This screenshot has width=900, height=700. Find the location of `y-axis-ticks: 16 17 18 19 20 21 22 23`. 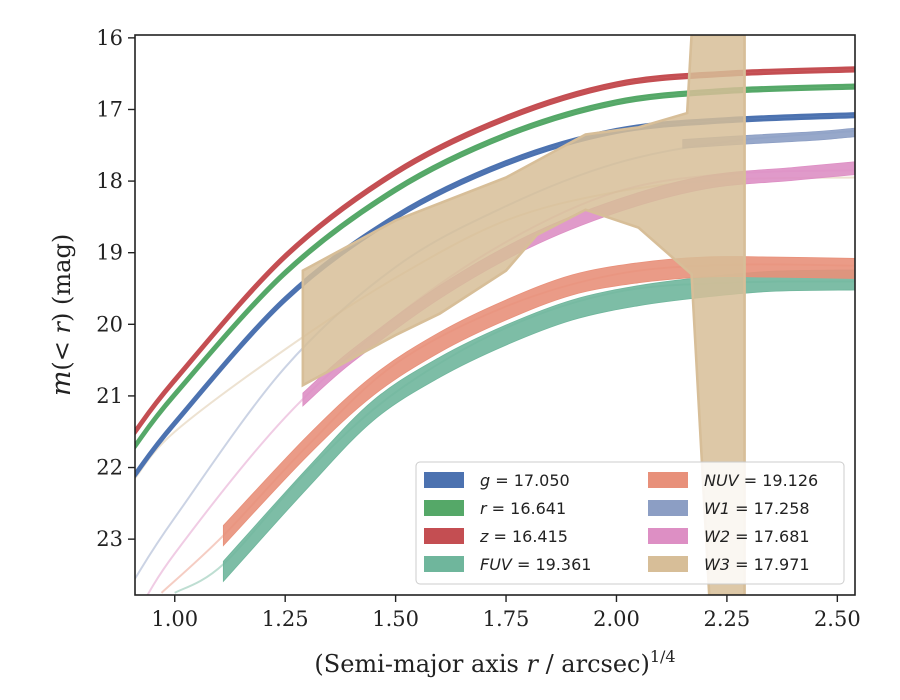

y-axis-ticks: 16 17 18 19 20 21 22 23 is located at coordinates (115, 288).